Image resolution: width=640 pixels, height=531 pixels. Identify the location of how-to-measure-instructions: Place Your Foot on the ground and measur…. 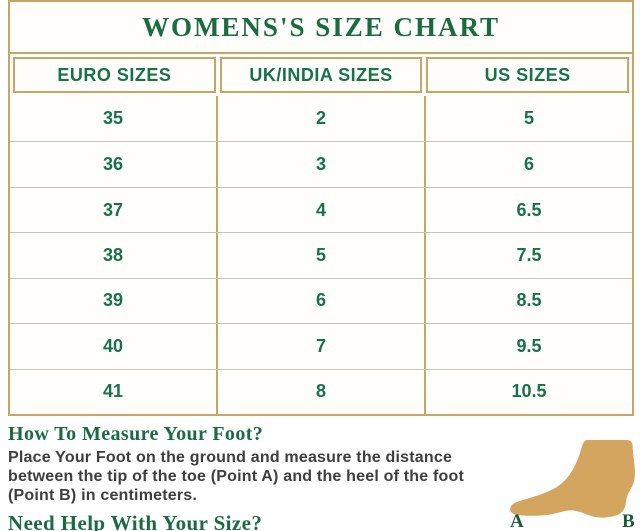
(236, 476).